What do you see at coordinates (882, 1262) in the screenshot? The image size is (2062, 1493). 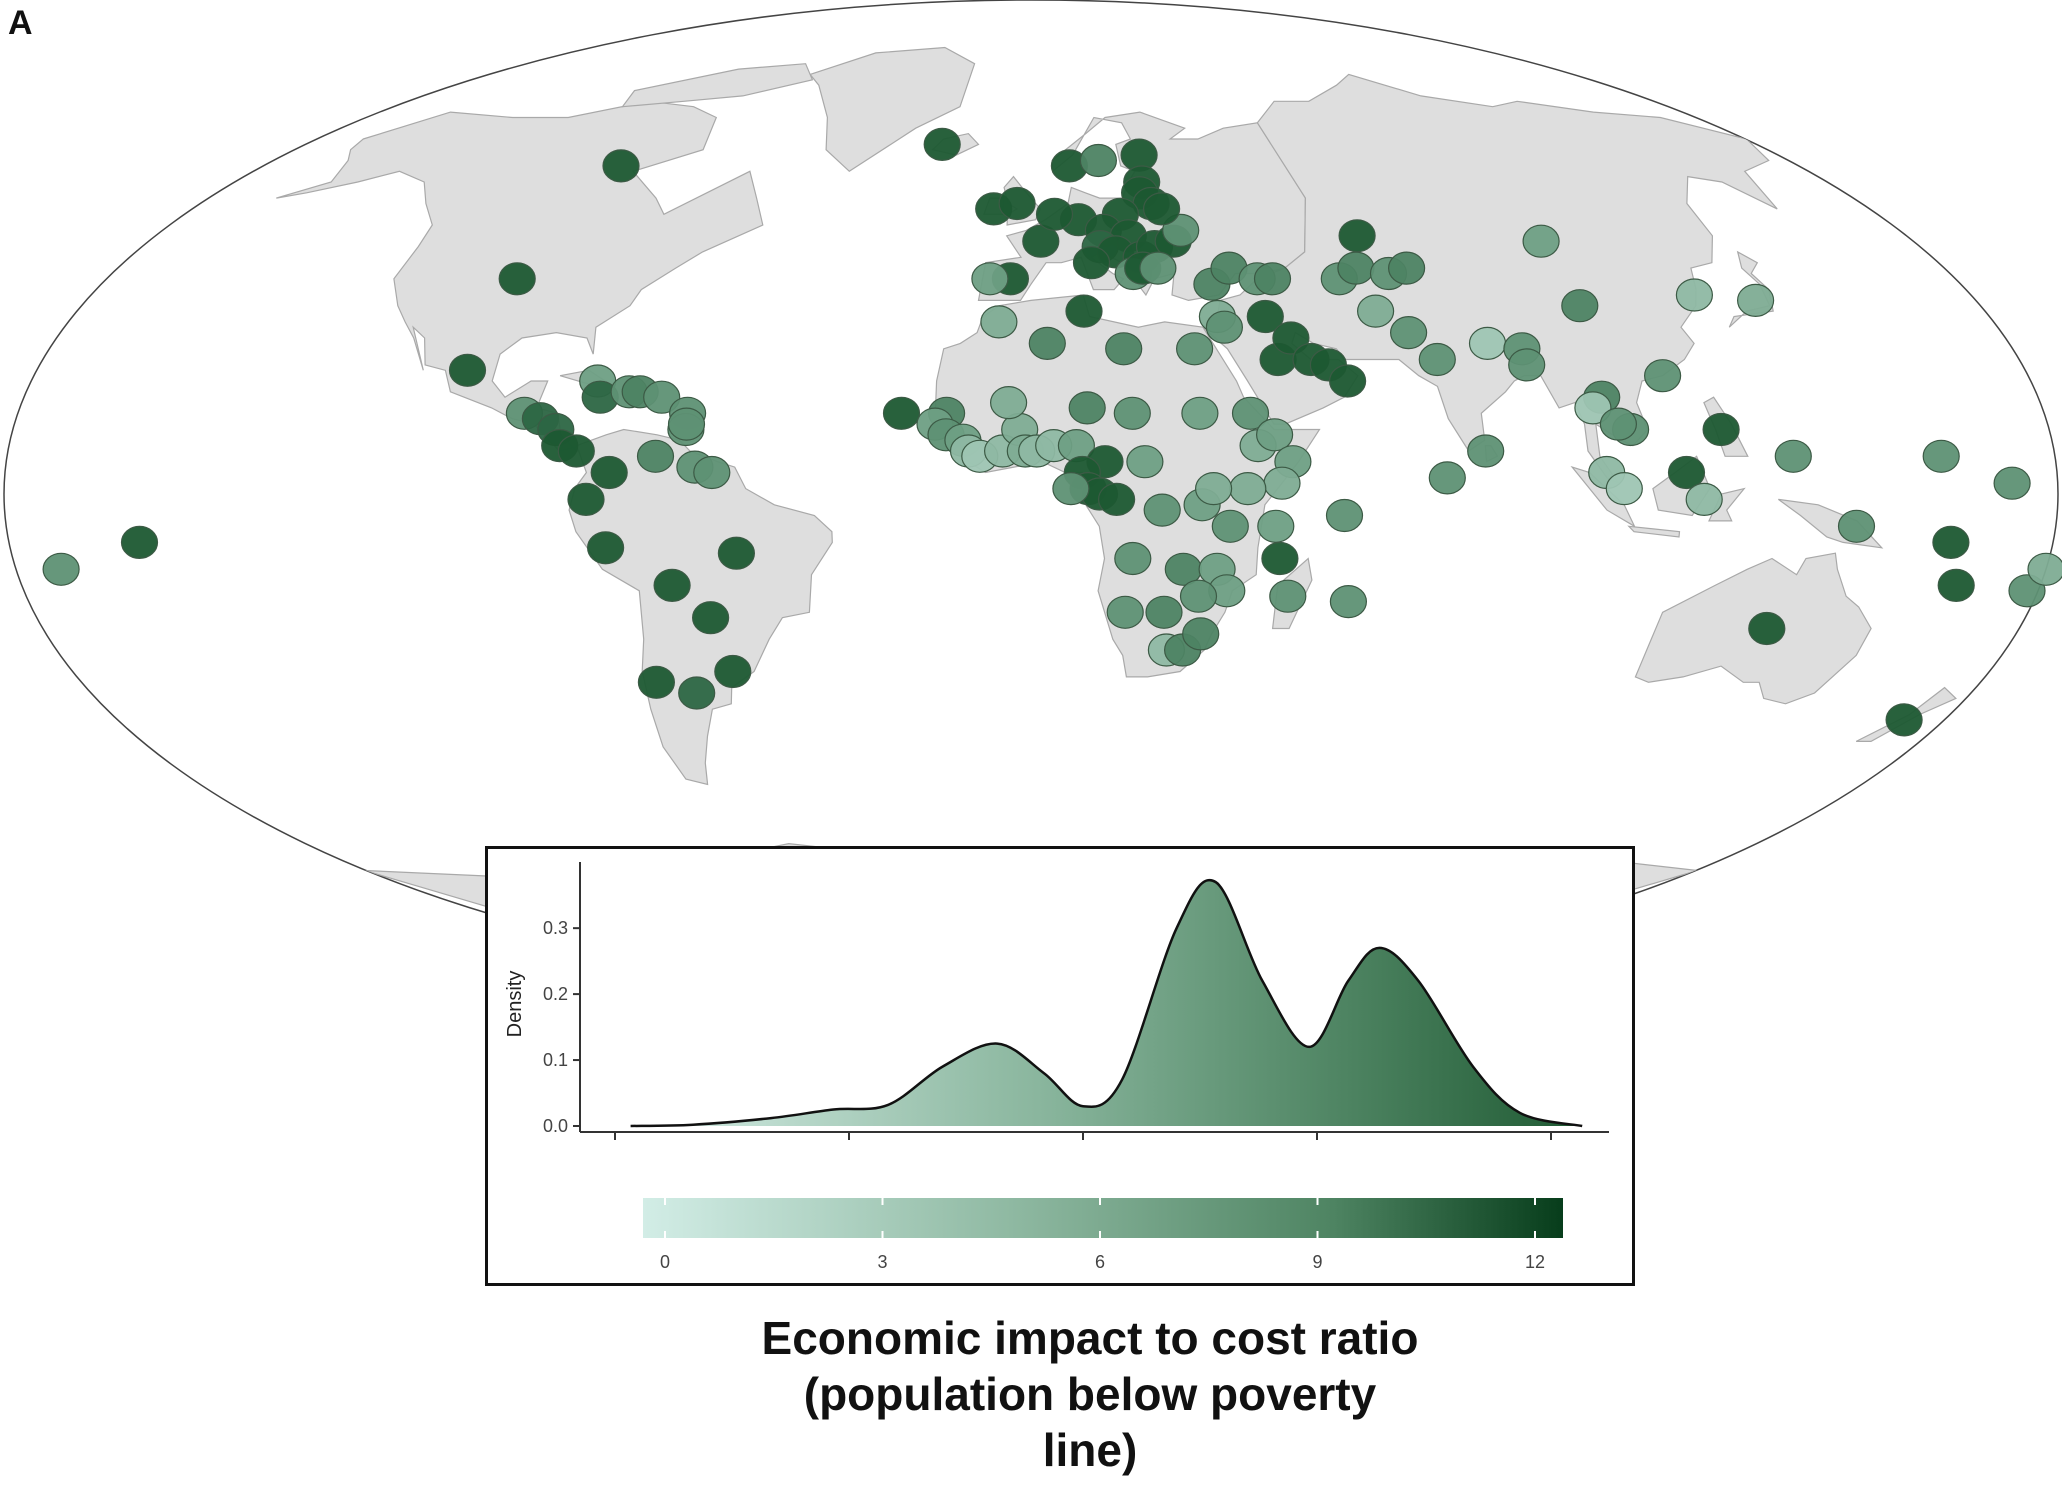 I see `colorbar-tick-label: 3` at bounding box center [882, 1262].